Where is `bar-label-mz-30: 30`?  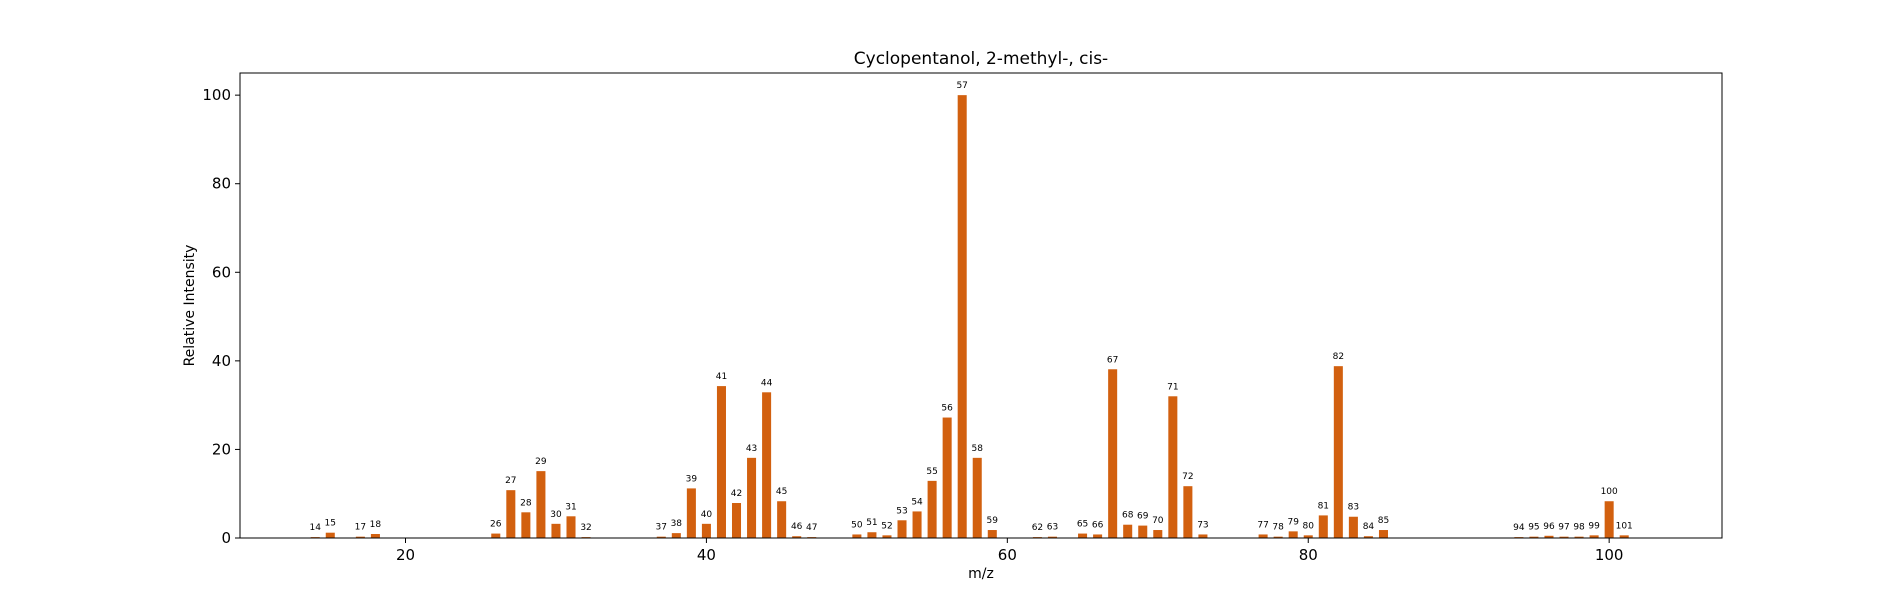
bar-label-mz-30: 30 is located at coordinates (556, 515).